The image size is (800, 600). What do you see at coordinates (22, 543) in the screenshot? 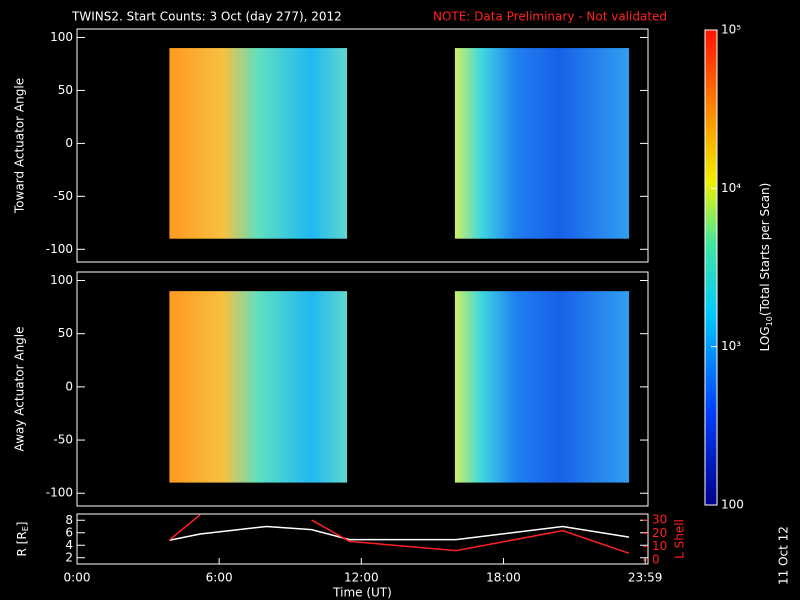
I see `y-axis-label-part: R [R` at bounding box center [22, 543].